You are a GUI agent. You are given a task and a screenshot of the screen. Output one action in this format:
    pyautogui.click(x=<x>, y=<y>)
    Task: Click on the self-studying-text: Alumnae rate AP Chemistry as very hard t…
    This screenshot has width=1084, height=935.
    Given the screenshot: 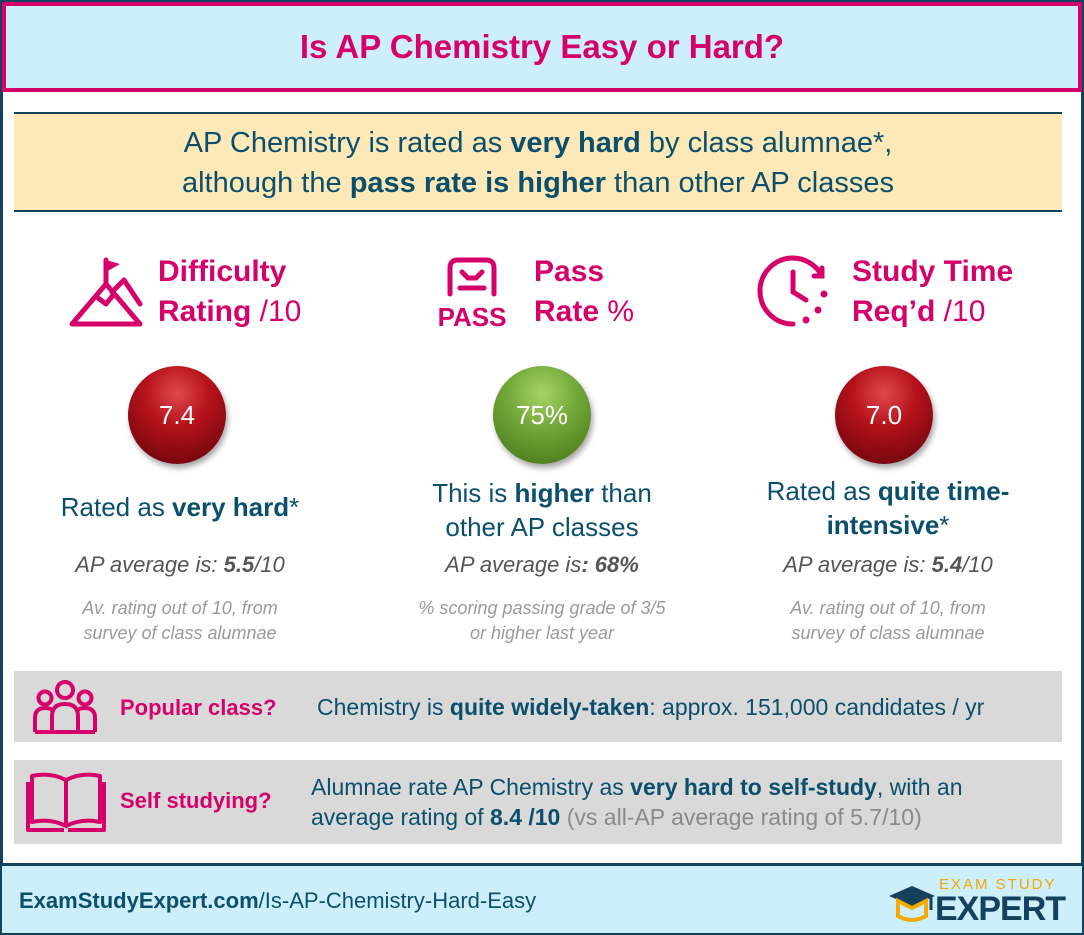 What is the action you would take?
    pyautogui.click(x=637, y=802)
    